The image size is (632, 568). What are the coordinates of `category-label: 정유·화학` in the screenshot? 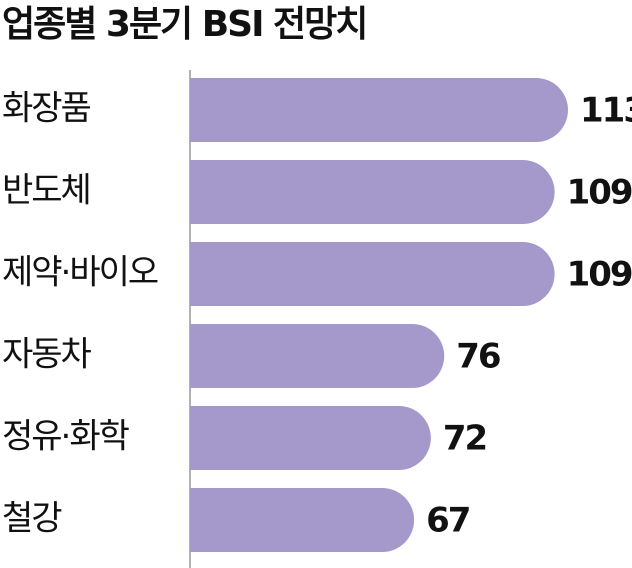 It's located at (66, 437).